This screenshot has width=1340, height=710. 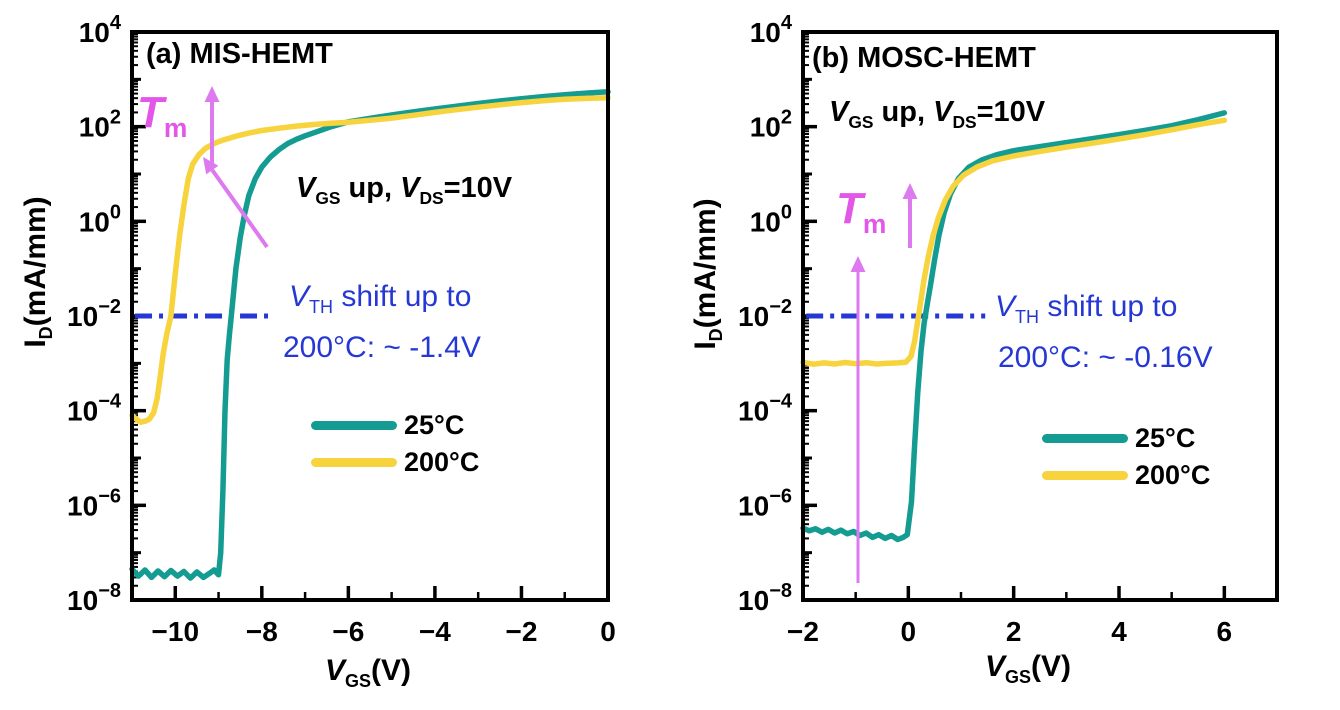 What do you see at coordinates (94, 503) in the screenshot?
I see `panel-a-y-tick-label: 10⁻⁶` at bounding box center [94, 503].